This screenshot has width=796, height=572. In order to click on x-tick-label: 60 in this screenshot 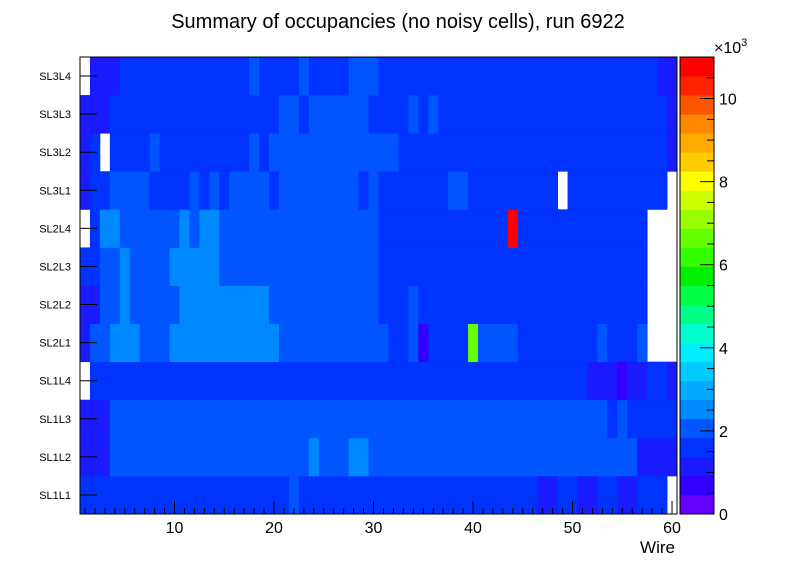, I will do `click(672, 528)`.